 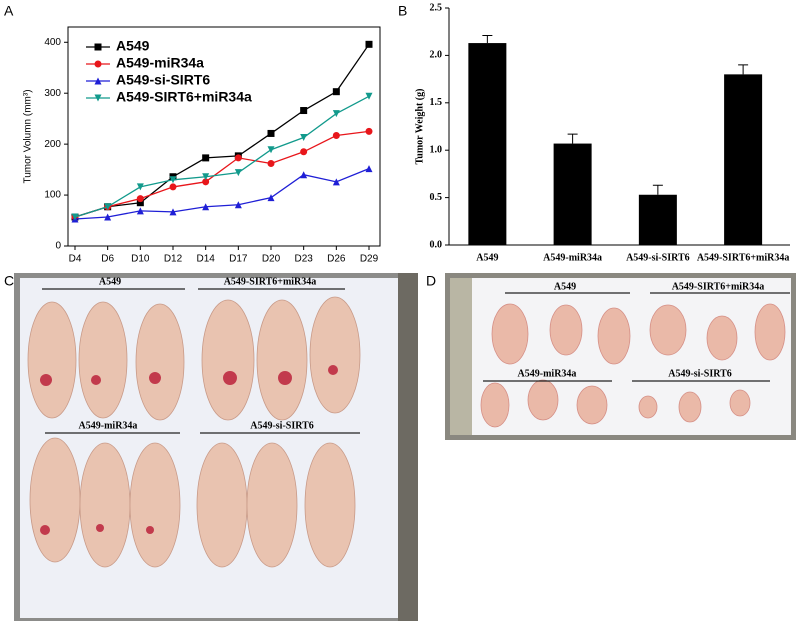 I want to click on plot-frame, so click(x=224, y=136).